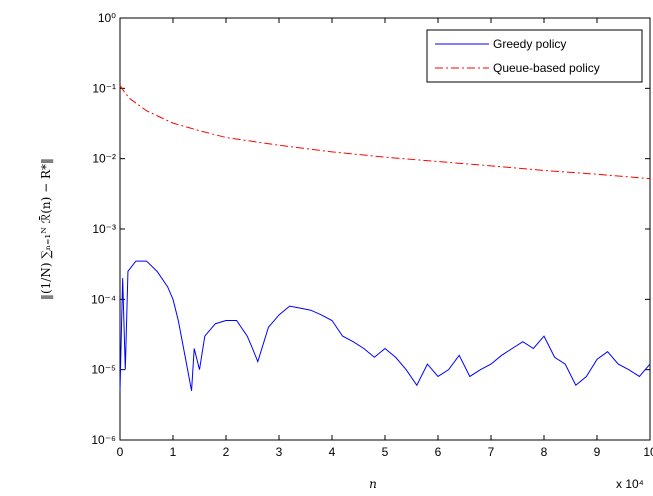  I want to click on x-tick-label: 5, so click(385, 452).